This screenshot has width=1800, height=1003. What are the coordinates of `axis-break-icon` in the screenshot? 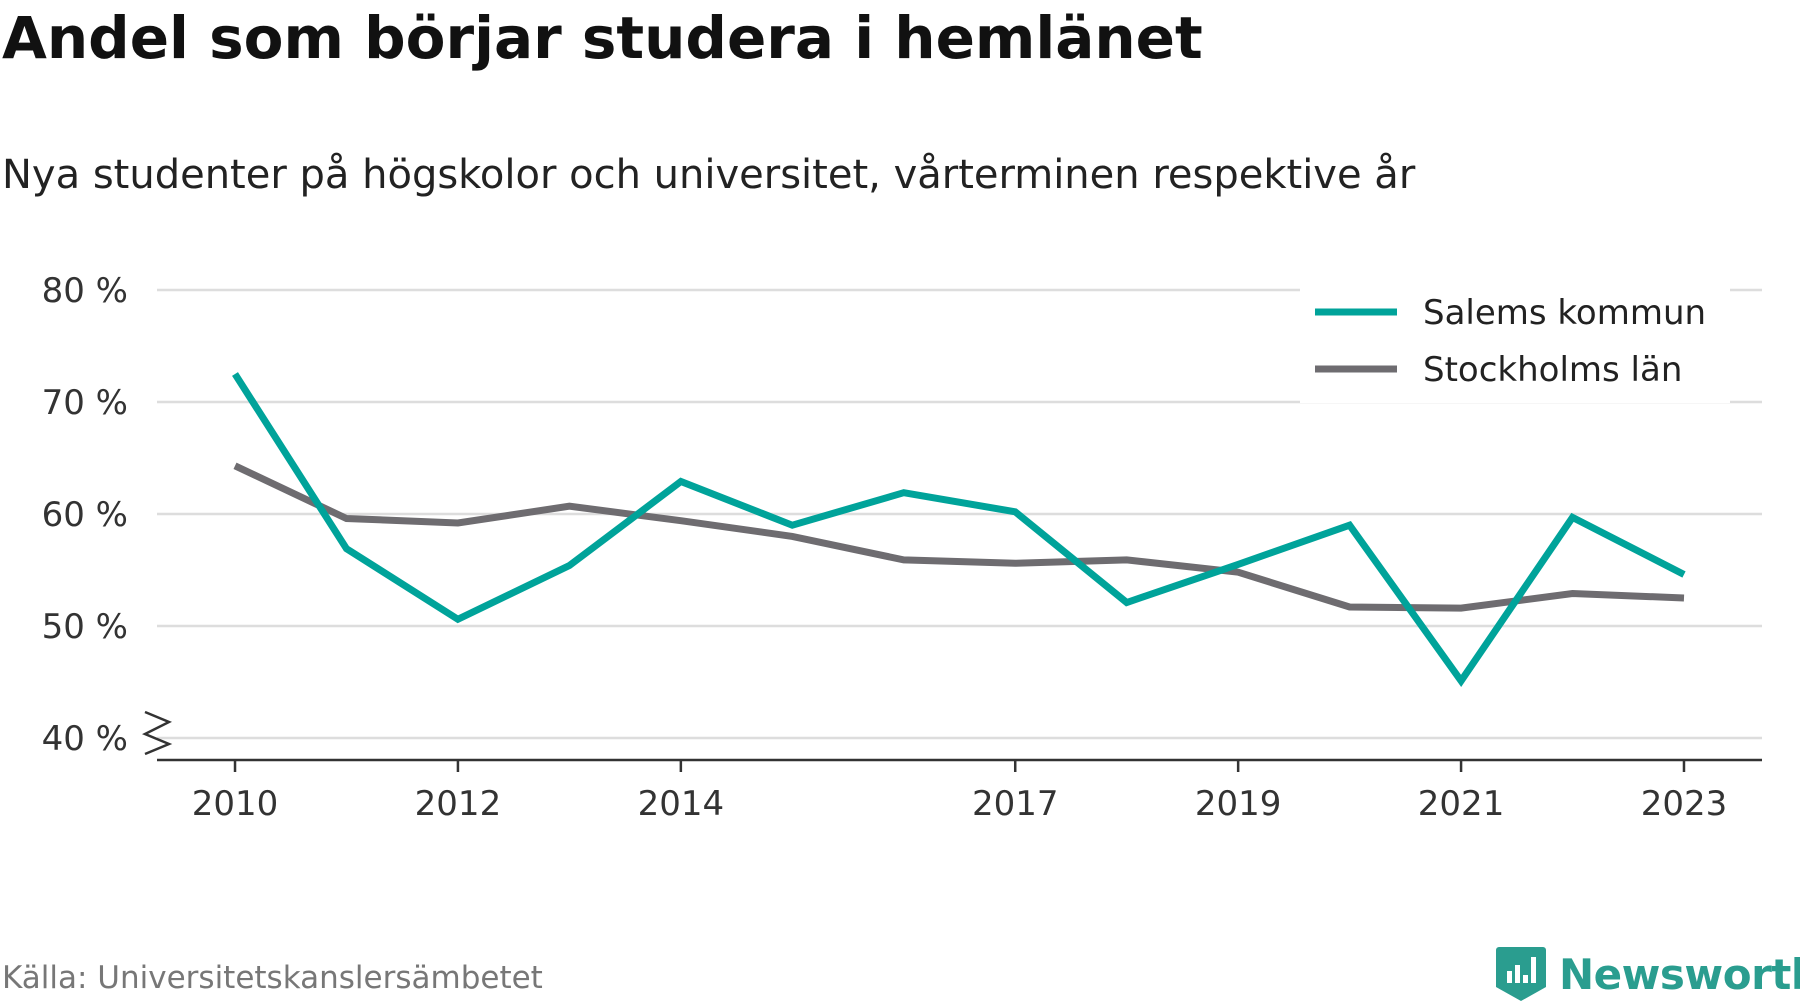 It's located at (157, 733).